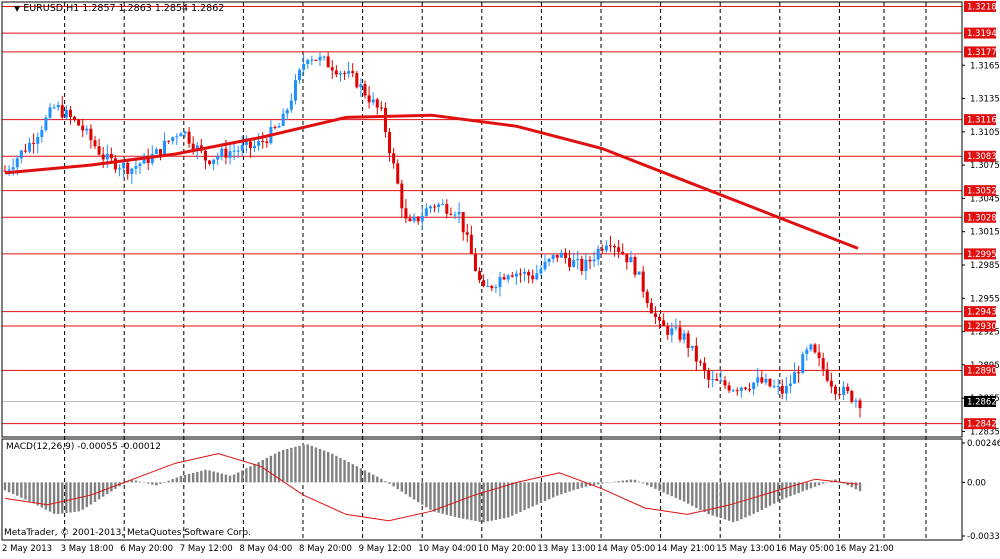 The image size is (1000, 559). Describe the element at coordinates (507, 549) in the screenshot. I see `time-label: 10 May 20:00` at that location.